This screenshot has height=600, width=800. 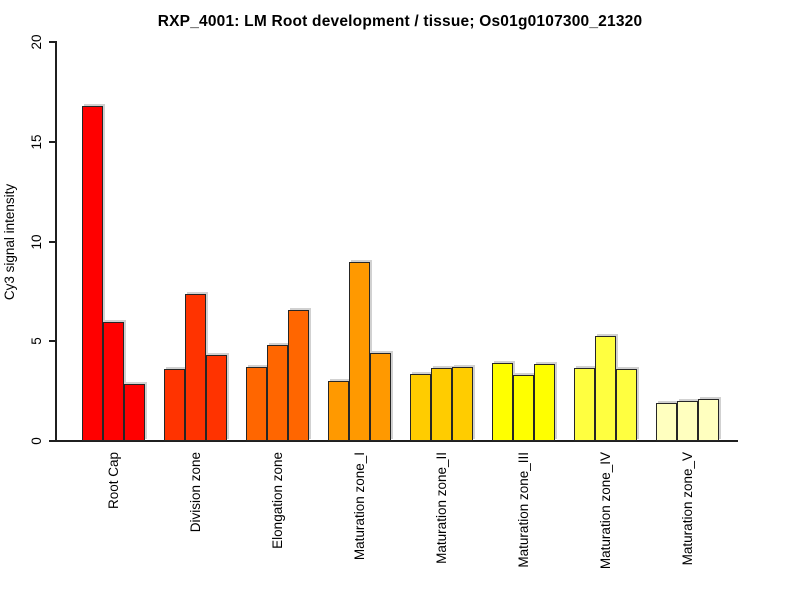 What do you see at coordinates (277, 500) in the screenshot?
I see `x-axis-label: Elongation zone` at bounding box center [277, 500].